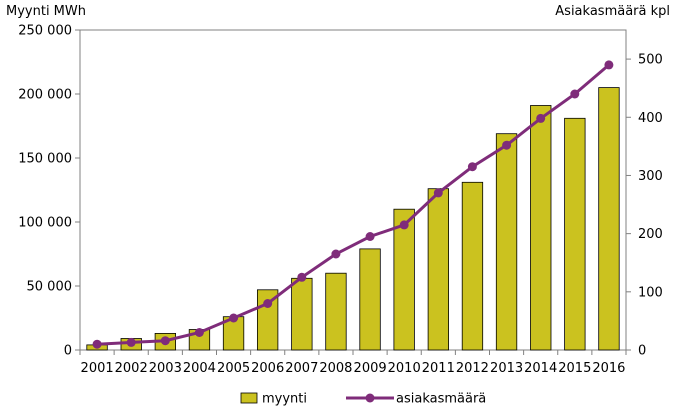 The width and height of the screenshot is (676, 412). Describe the element at coordinates (165, 368) in the screenshot. I see `tick-label: 2003` at that location.